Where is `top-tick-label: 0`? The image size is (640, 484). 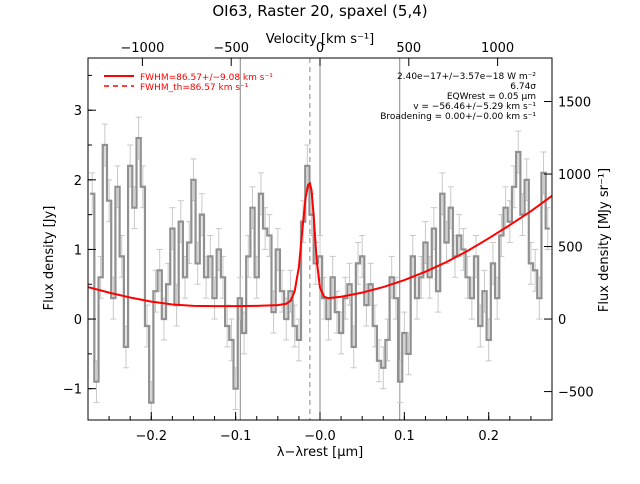 top-tick-label: 0 is located at coordinates (320, 48).